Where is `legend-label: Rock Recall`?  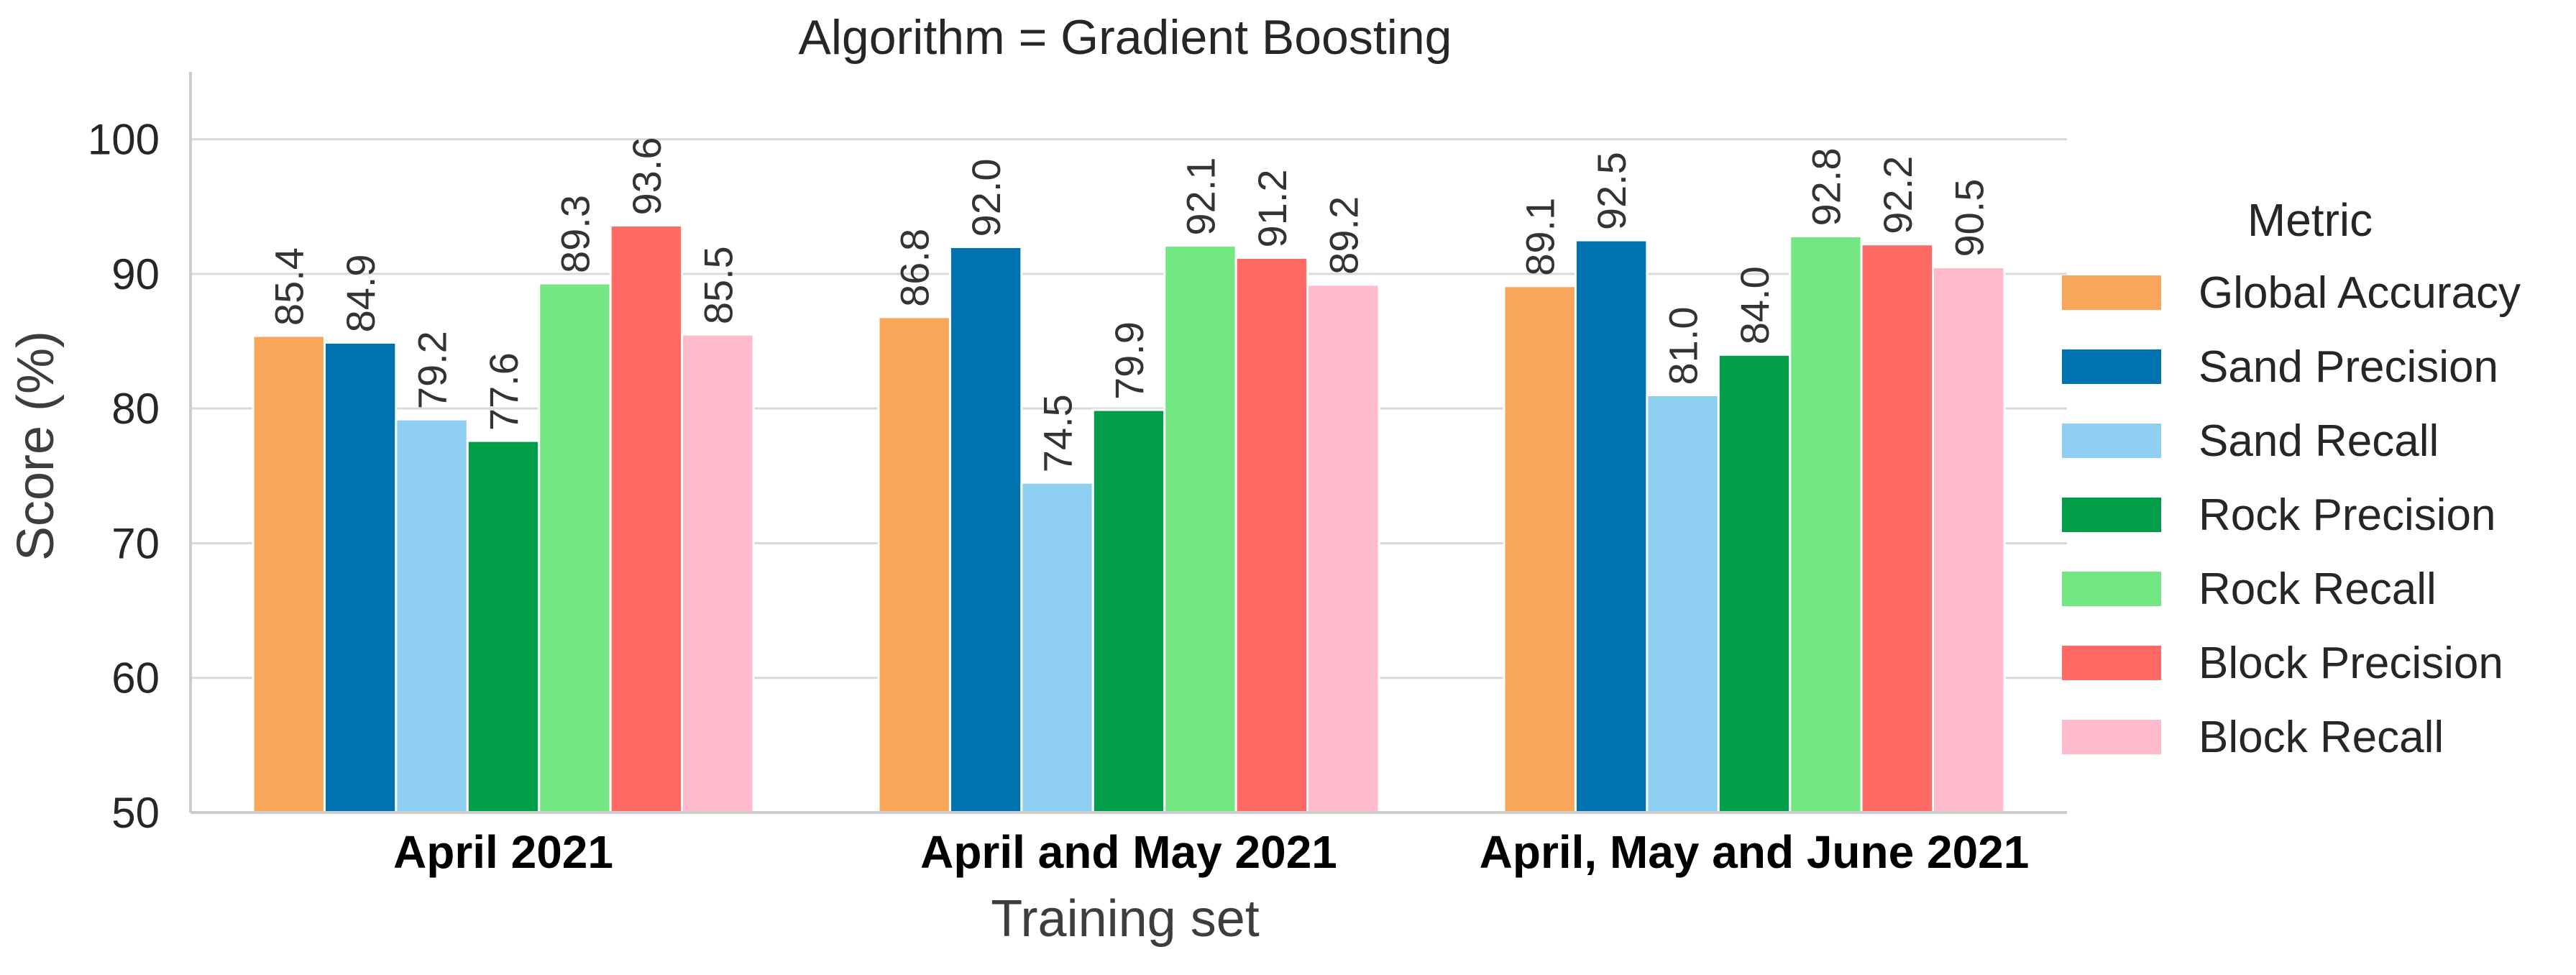
legend-label: Rock Recall is located at coordinates (2318, 589).